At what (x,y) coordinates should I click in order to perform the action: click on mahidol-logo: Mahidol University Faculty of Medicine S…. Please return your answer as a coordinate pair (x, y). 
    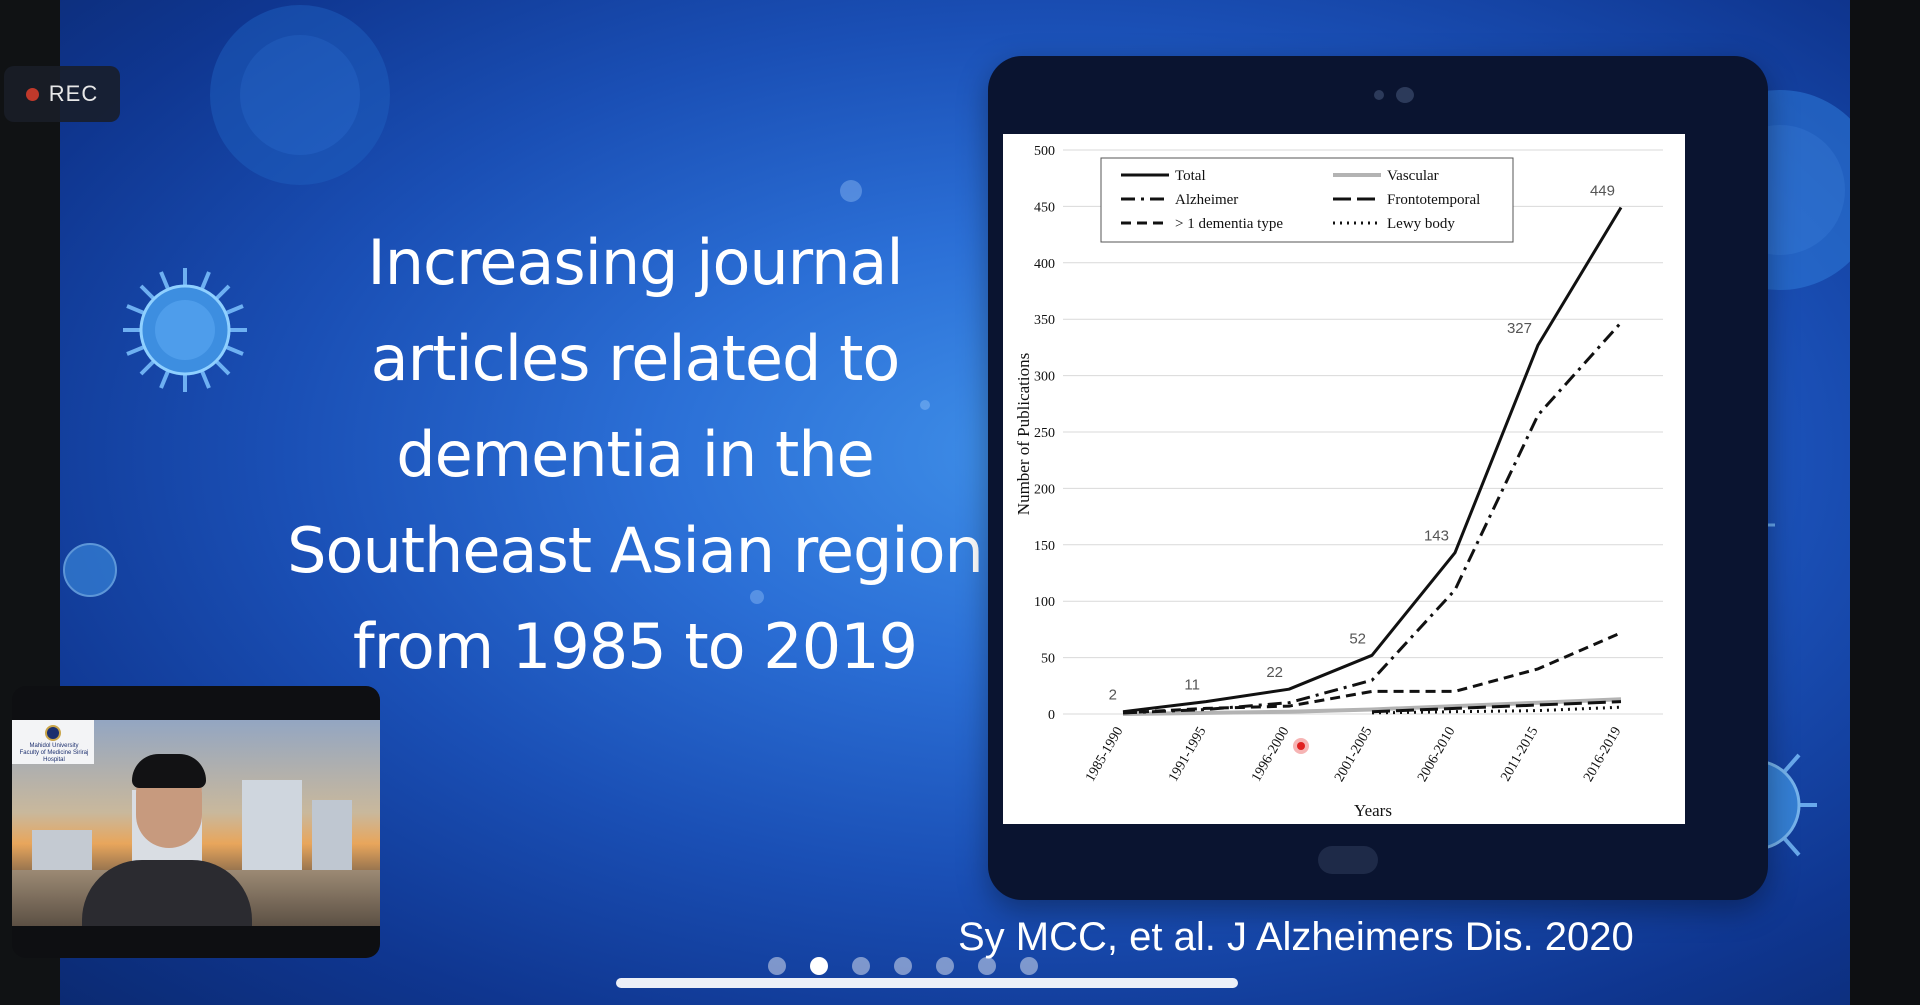
    Looking at the image, I should click on (53, 742).